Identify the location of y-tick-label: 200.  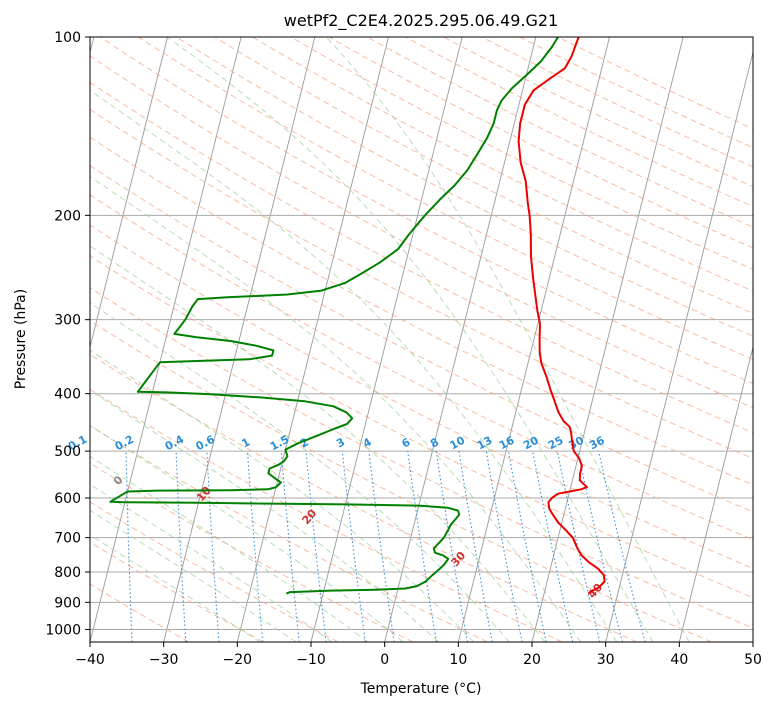
(67, 216).